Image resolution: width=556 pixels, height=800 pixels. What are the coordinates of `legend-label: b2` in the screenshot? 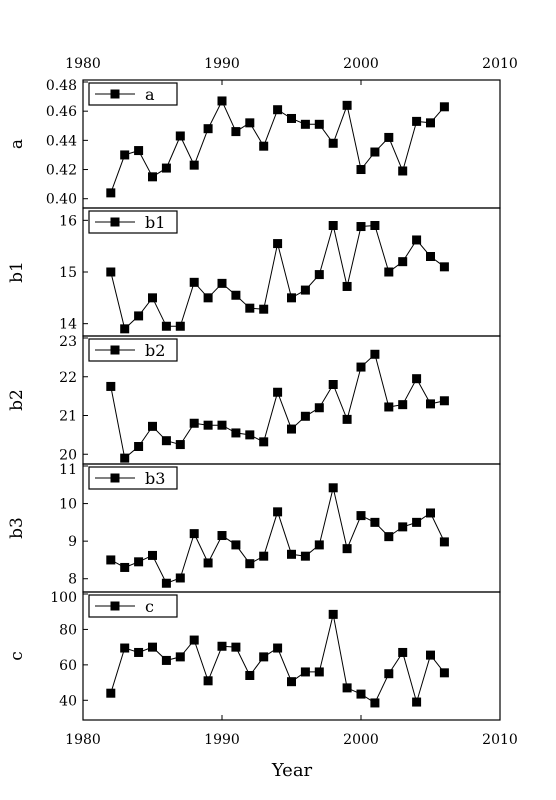 It's located at (155, 350).